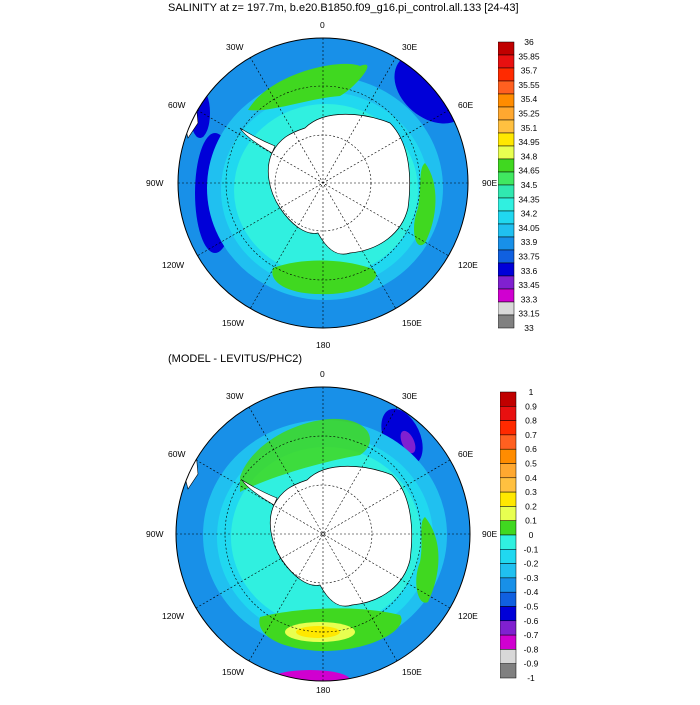  What do you see at coordinates (531, 549) in the screenshot?
I see `bottom-colorbar-label: -0.1` at bounding box center [531, 549].